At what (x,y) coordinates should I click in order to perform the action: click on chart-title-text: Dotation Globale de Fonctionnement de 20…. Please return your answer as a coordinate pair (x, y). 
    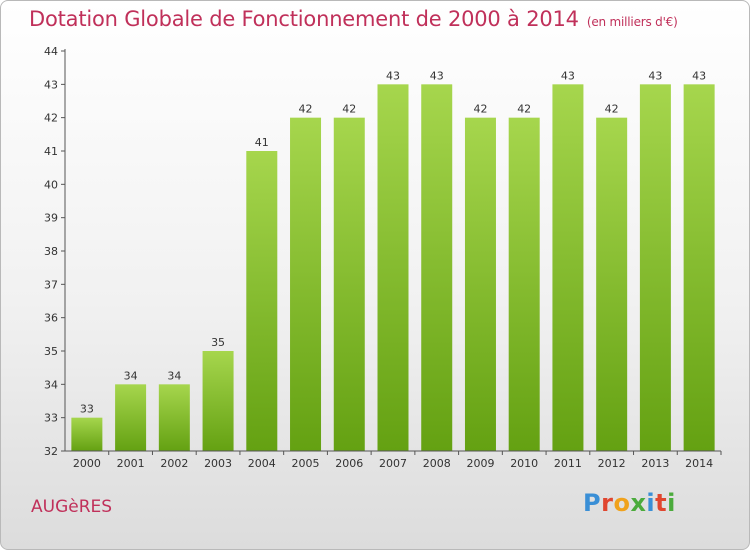
    Looking at the image, I should click on (304, 19).